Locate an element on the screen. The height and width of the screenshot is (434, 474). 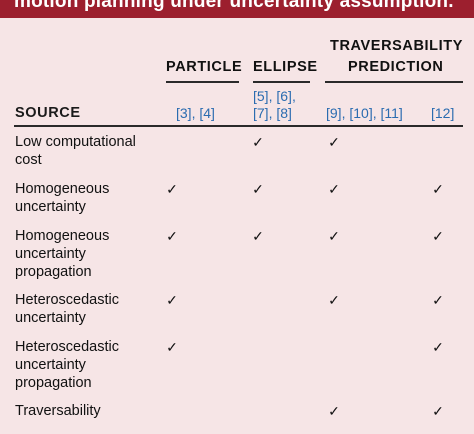
ref-link: [7] is located at coordinates (261, 113).